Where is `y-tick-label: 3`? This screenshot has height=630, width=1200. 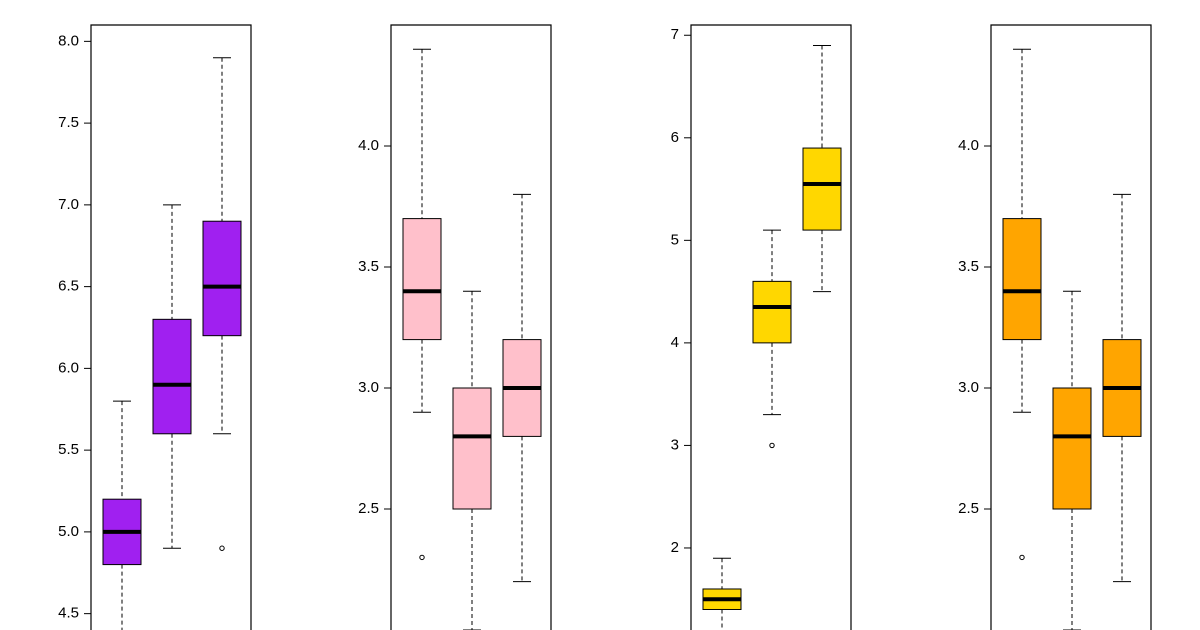 y-tick-label: 3 is located at coordinates (675, 444).